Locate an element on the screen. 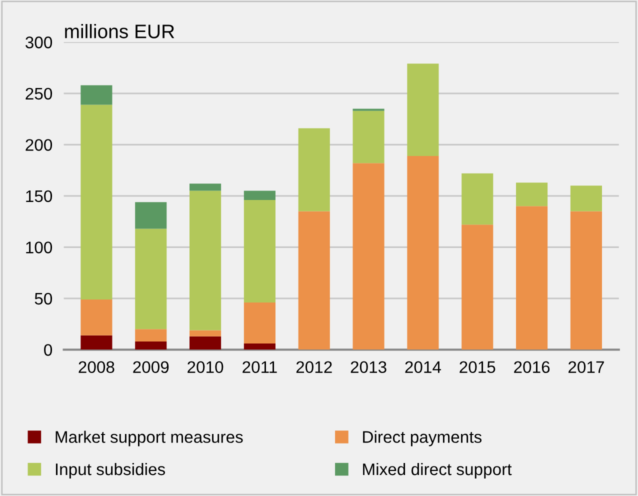 The height and width of the screenshot is (496, 638). x-tick-label: 2011 is located at coordinates (259, 367).